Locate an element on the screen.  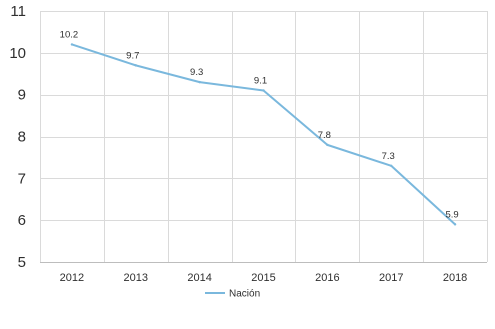
x-tick-label: 2017 is located at coordinates (391, 278).